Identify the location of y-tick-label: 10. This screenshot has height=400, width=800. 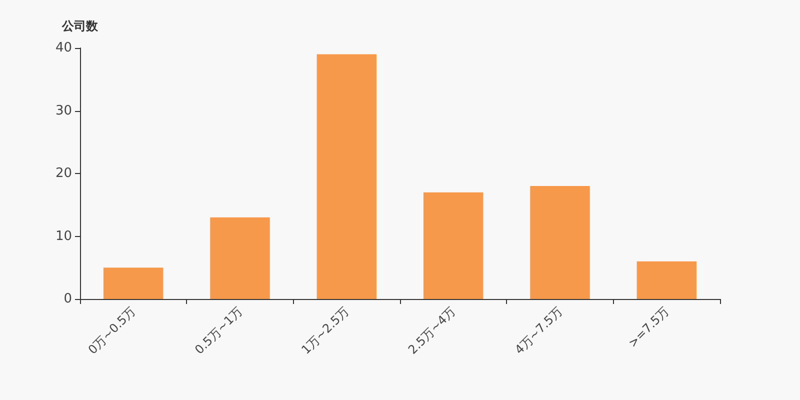
(63, 236).